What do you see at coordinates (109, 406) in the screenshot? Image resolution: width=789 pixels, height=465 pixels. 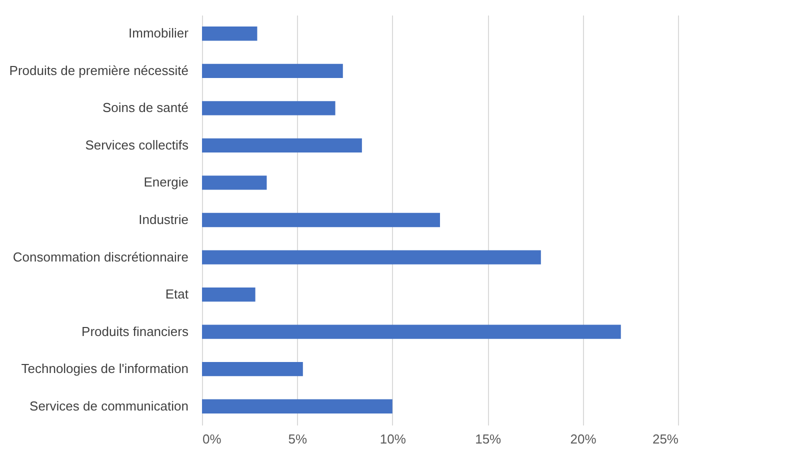 I see `y-tick-label: Services de communication` at bounding box center [109, 406].